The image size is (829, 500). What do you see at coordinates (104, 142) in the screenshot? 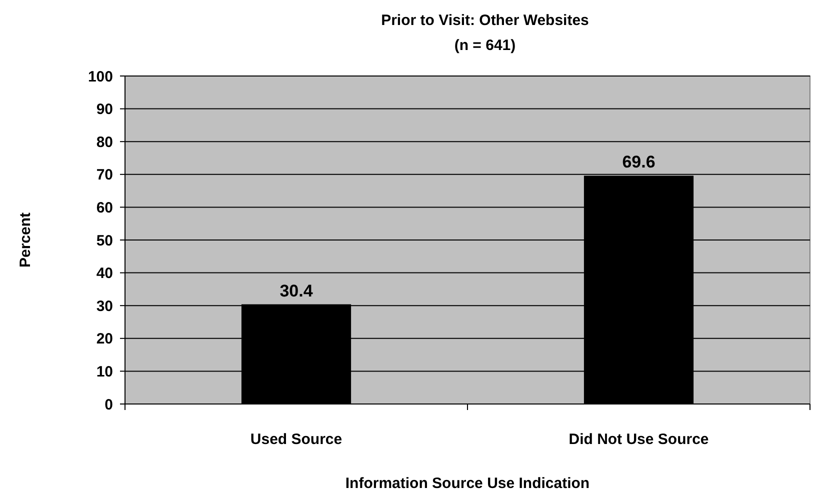
I see `y-tick-label: 80` at bounding box center [104, 142].